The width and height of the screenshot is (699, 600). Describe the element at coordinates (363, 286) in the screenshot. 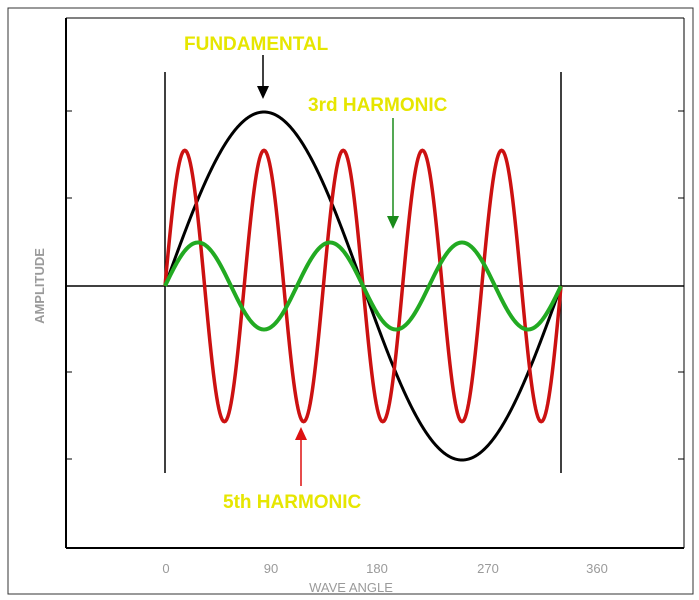

I see `series-third-harmonic-line` at that location.